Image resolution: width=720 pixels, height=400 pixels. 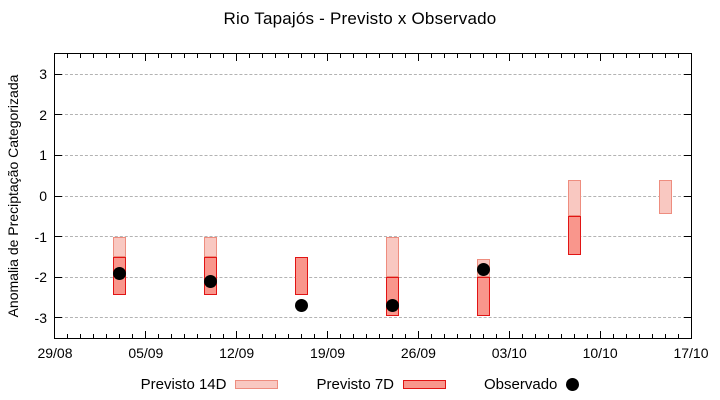 What do you see at coordinates (40, 317) in the screenshot?
I see `y-tick-label: -3` at bounding box center [40, 317].